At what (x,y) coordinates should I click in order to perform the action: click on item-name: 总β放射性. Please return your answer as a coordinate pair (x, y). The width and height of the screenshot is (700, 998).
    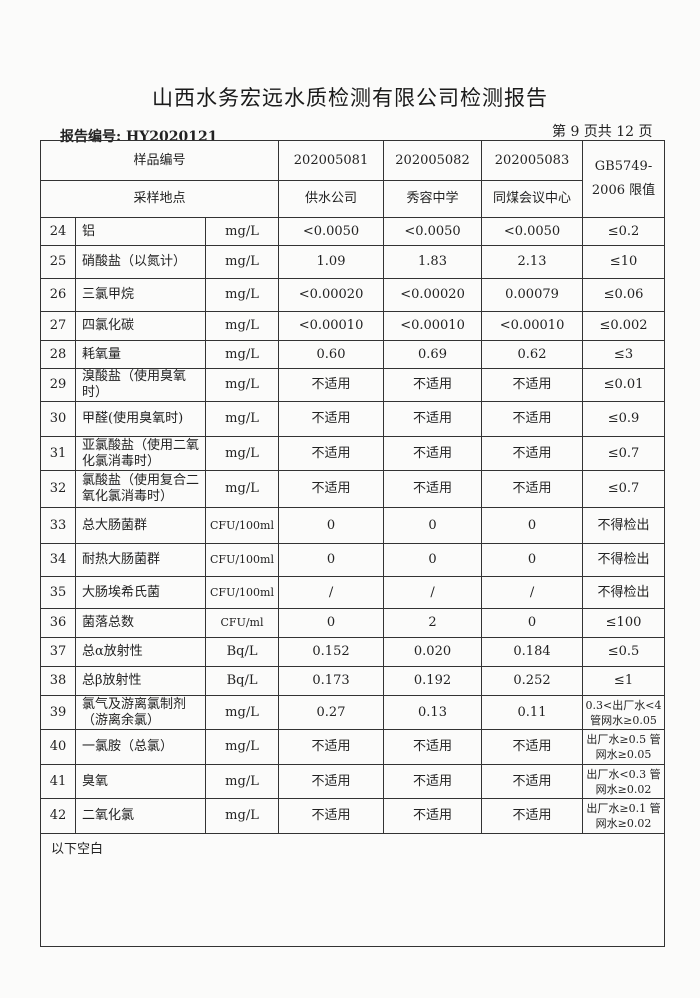
    Looking at the image, I should click on (140, 681).